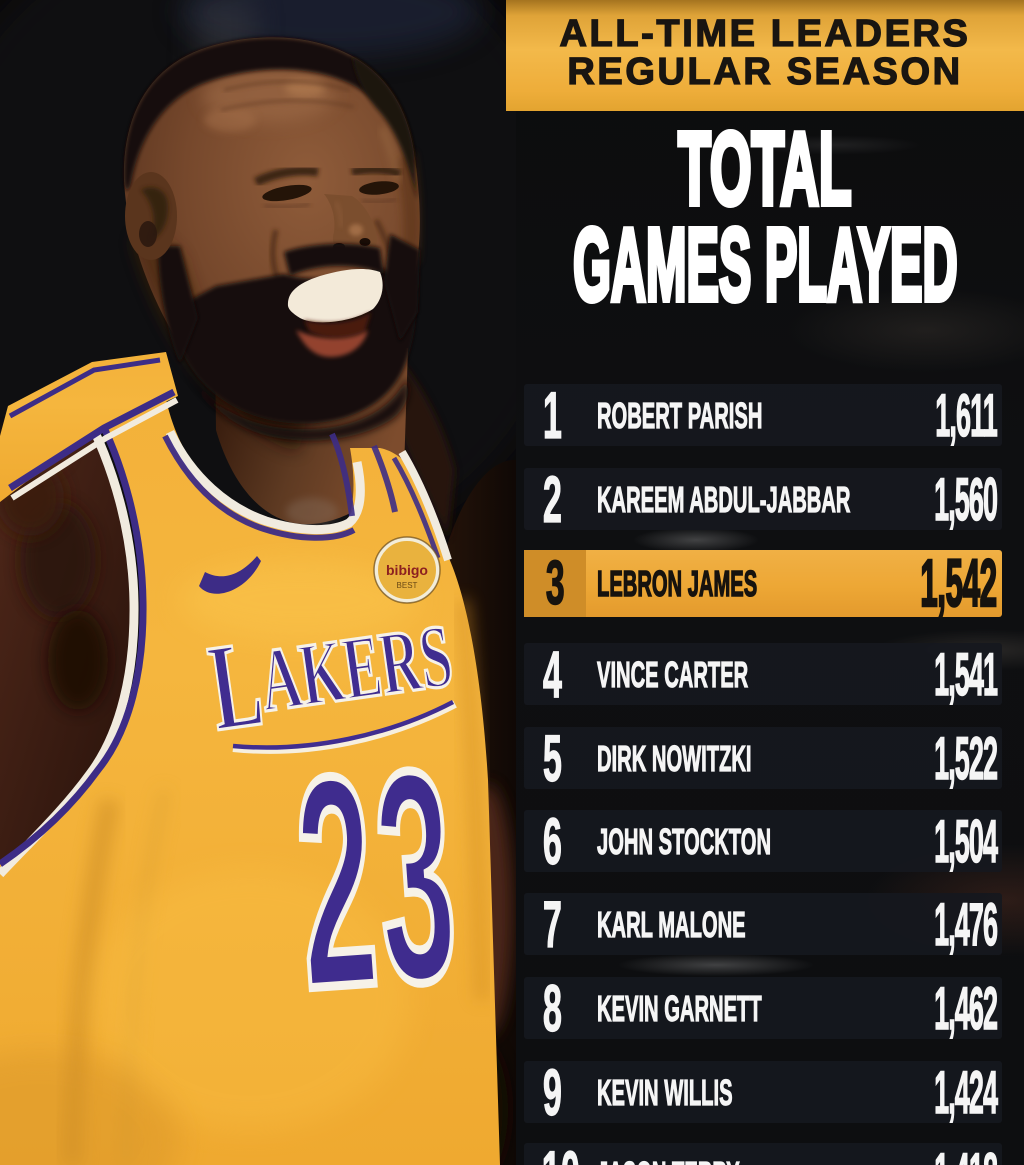 The image size is (1024, 1165). Describe the element at coordinates (378, 880) in the screenshot. I see `svg-text: 23` at that location.